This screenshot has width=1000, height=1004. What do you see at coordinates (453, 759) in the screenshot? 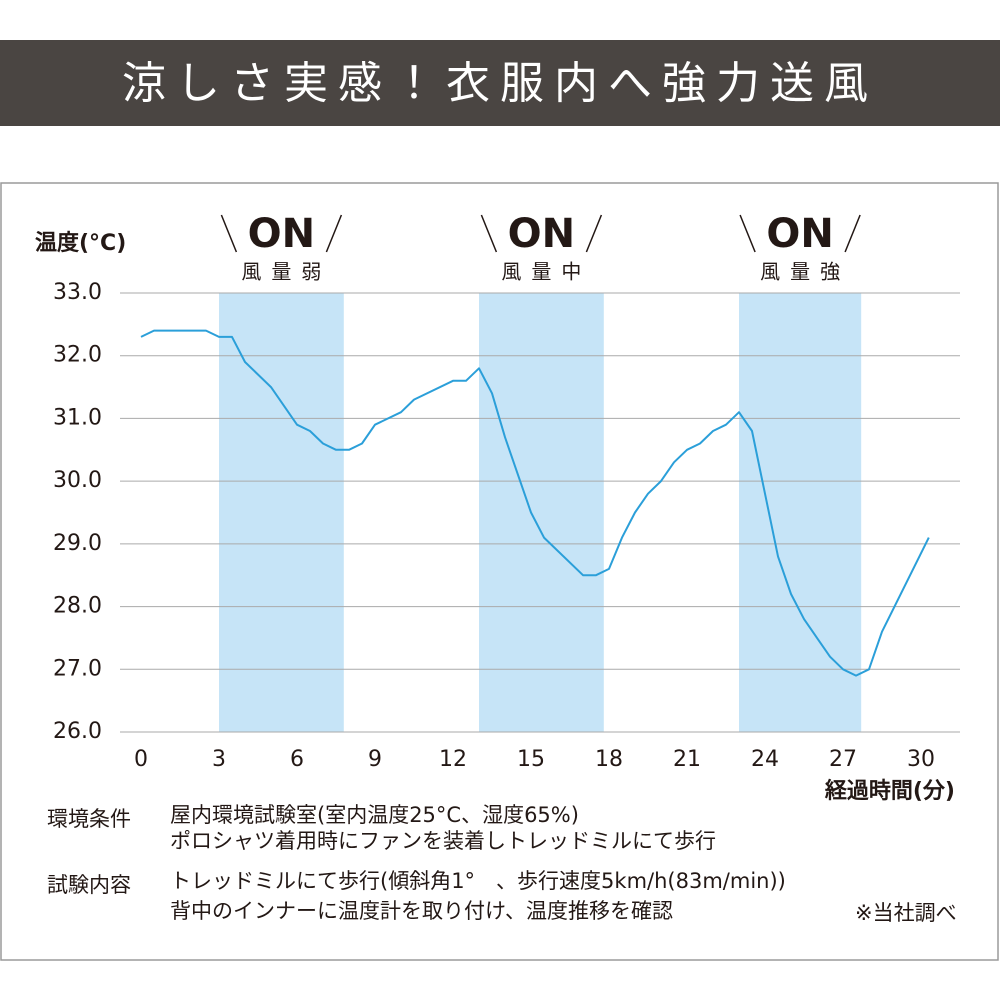
I see `x-tick-label: 12` at bounding box center [453, 759].